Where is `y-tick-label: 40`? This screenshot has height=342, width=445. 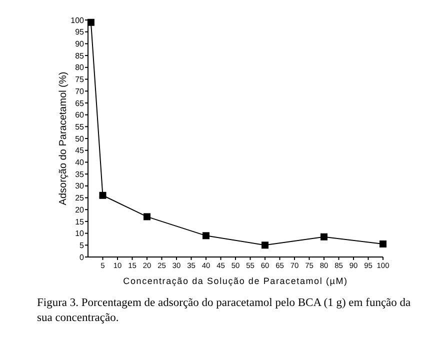 y-tick-label: 40 is located at coordinates (80, 162).